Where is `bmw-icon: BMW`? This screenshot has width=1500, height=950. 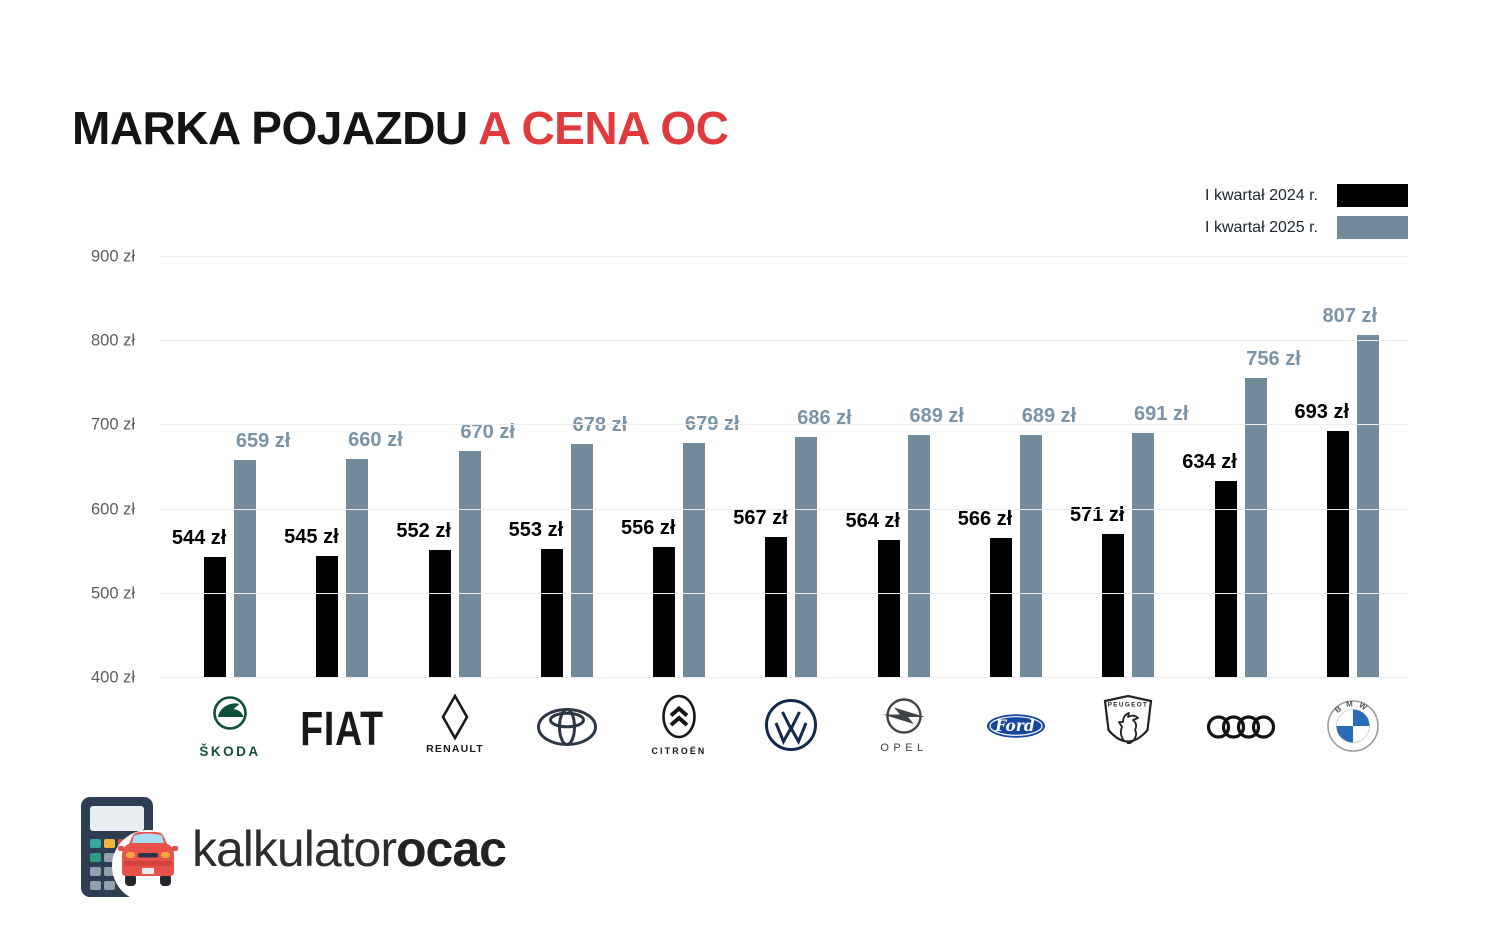
bmw-icon: BMW is located at coordinates (1352, 725).